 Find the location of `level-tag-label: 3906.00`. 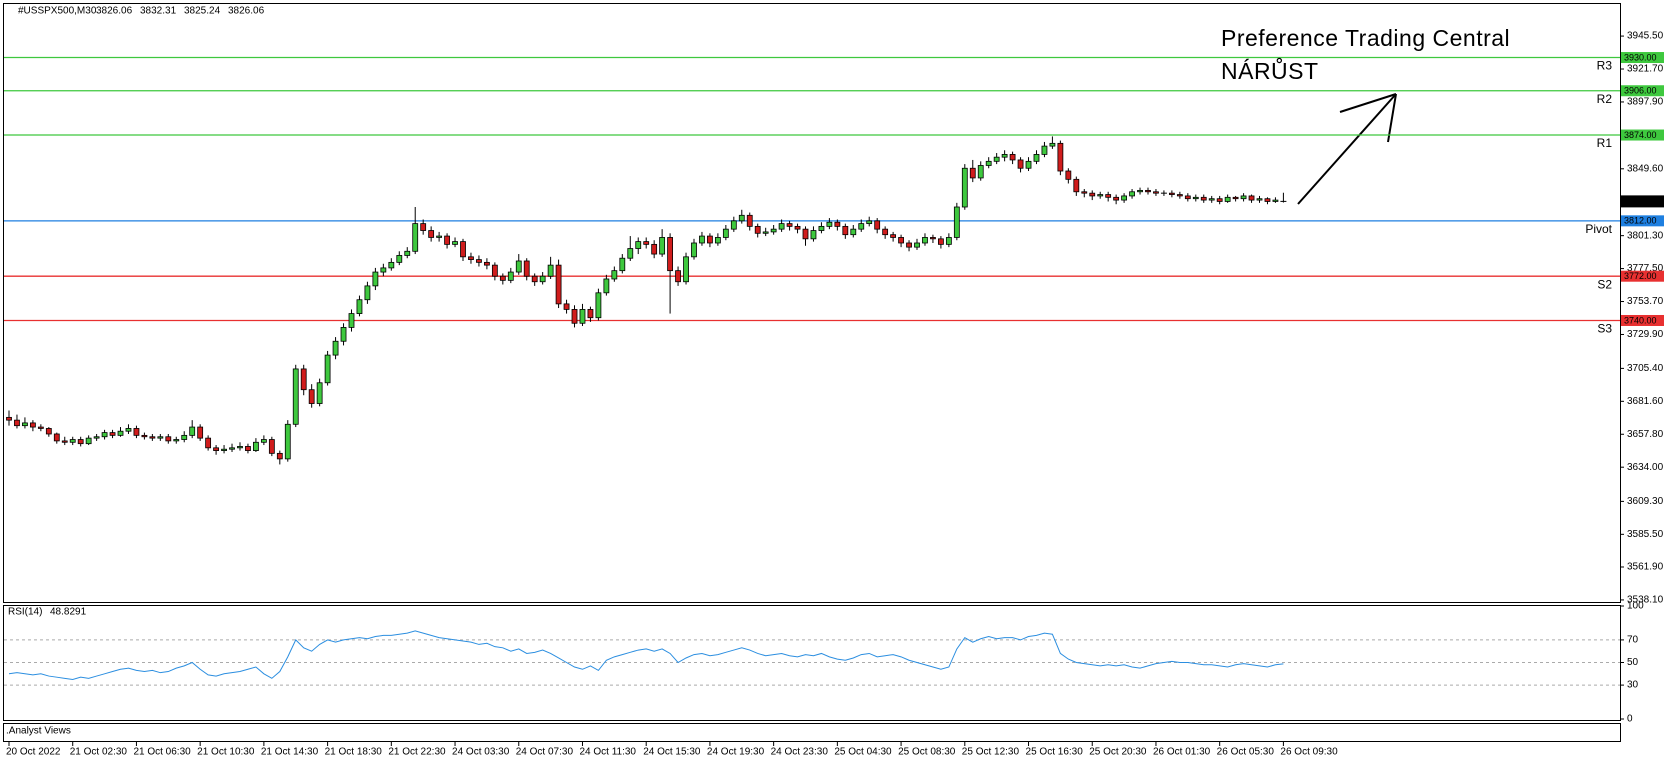

level-tag-label: 3906.00 is located at coordinates (1640, 91).